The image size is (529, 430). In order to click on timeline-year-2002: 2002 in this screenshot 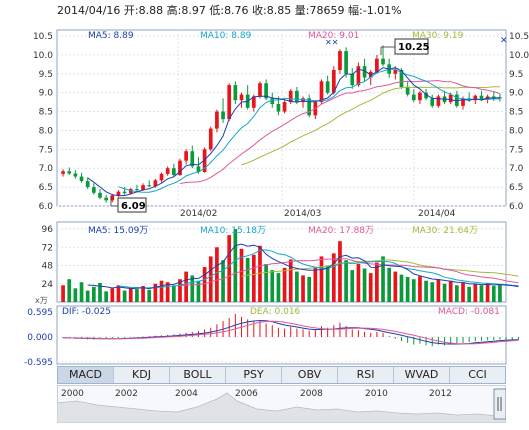, I will do `click(126, 394)`.